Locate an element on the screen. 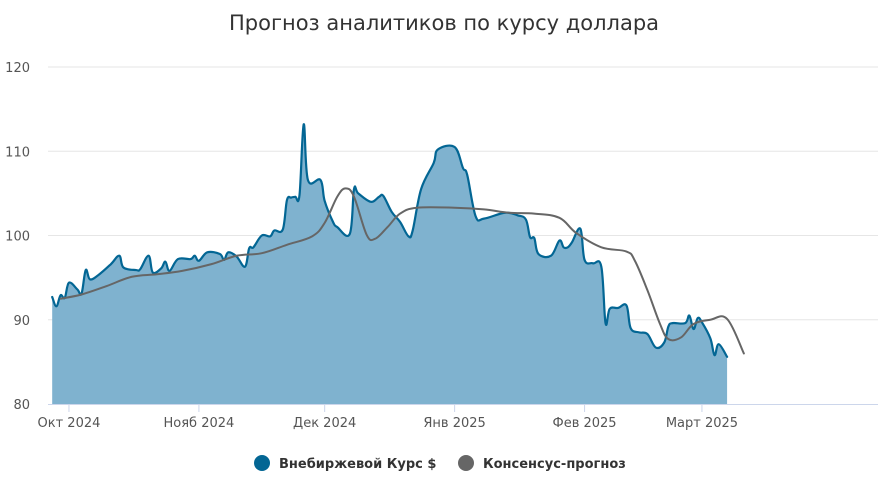 The image size is (889, 486). legend: Внебиржевой Курс $ Консенсус-прогноз is located at coordinates (440, 463).